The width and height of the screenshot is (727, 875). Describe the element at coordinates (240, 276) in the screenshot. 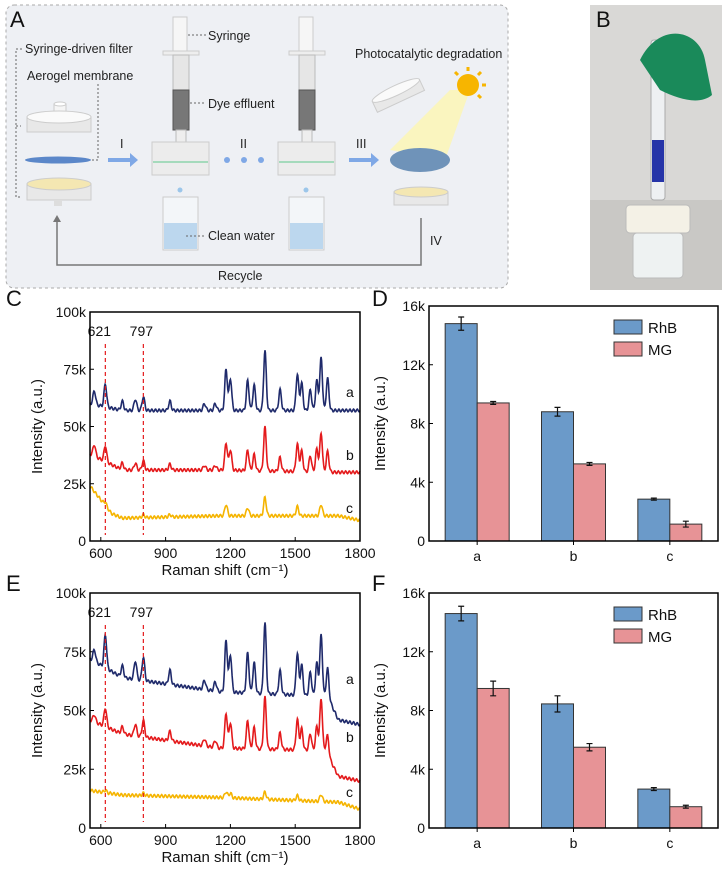

I see `label-recycle: Recycle` at that location.